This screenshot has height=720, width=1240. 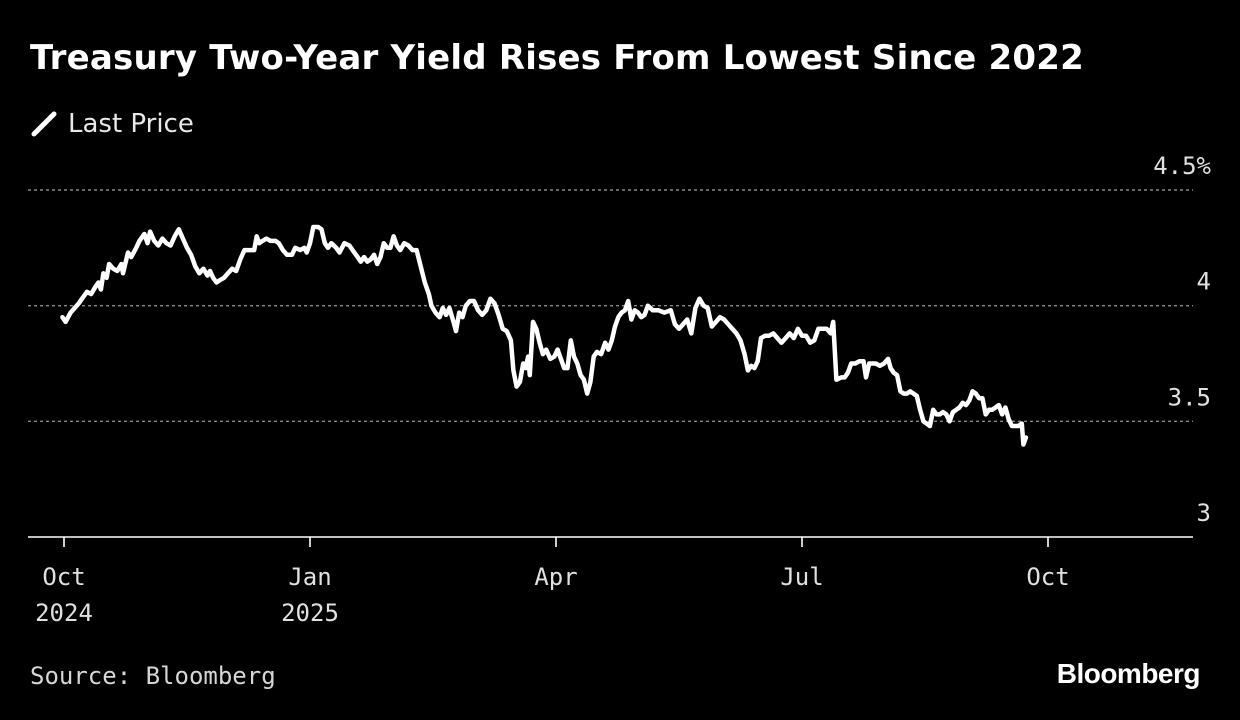 What do you see at coordinates (309, 577) in the screenshot?
I see `x-tick-label: Jan` at bounding box center [309, 577].